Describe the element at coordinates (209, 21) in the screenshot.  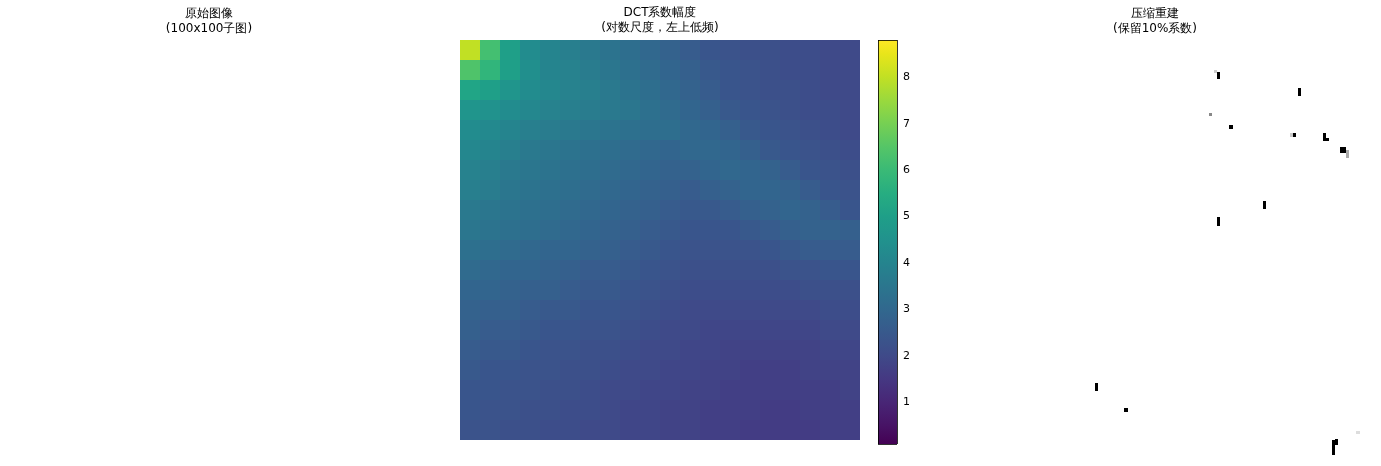
I see `text: 原始图像 (100x100子图)` at that location.